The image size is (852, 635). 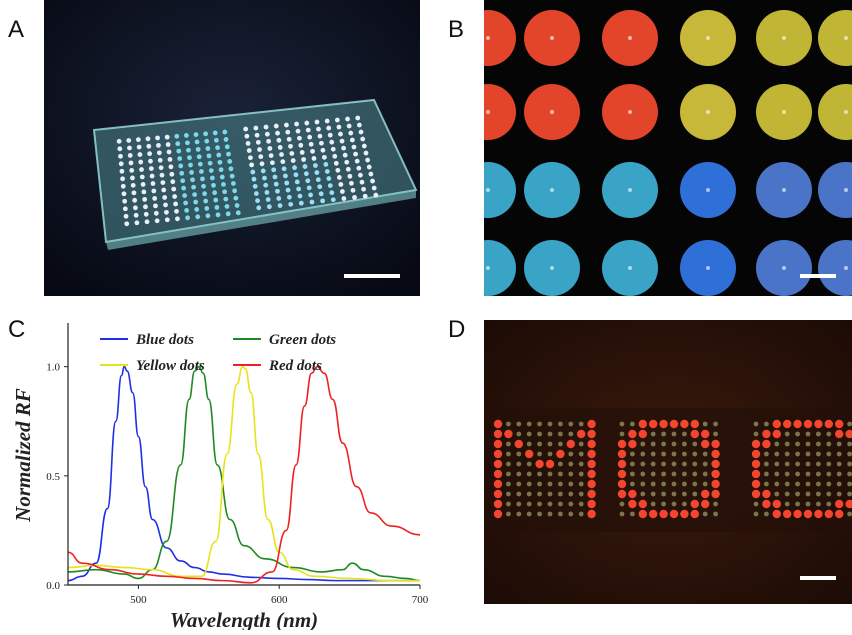 What do you see at coordinates (457, 329) in the screenshot?
I see `panel-label-d: D` at bounding box center [457, 329].